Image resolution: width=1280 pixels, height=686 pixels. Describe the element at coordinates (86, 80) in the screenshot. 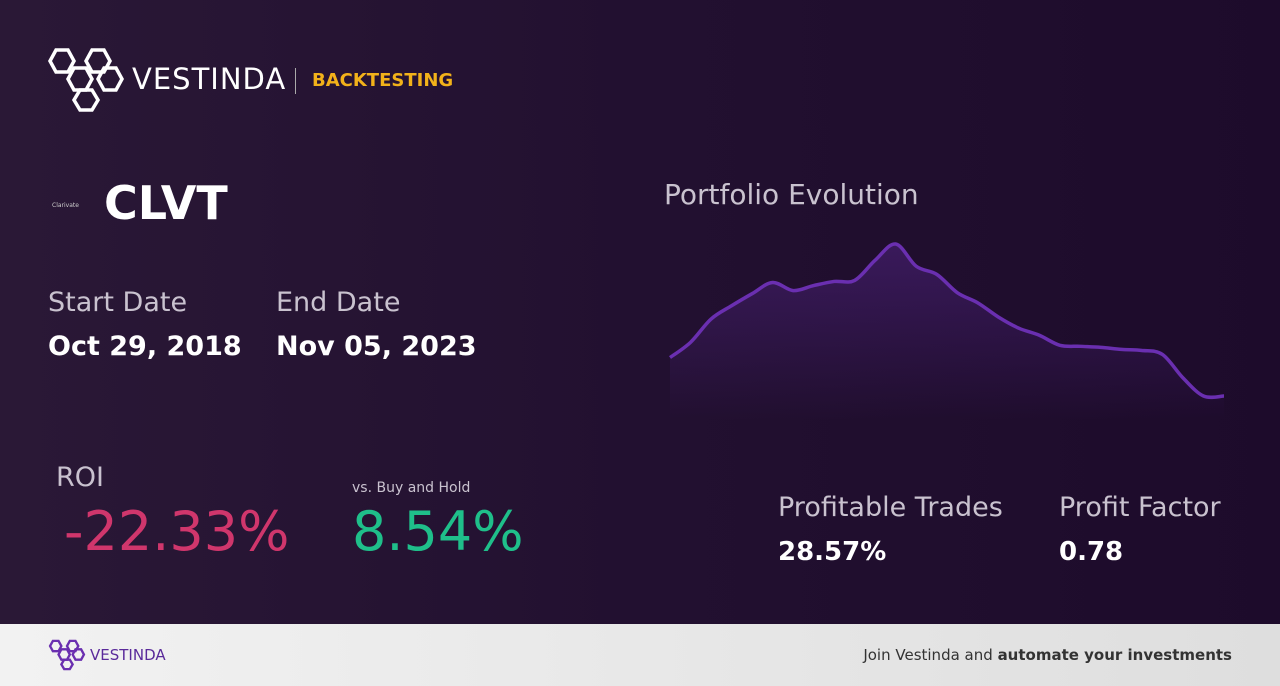

I see `brand-logo` at that location.